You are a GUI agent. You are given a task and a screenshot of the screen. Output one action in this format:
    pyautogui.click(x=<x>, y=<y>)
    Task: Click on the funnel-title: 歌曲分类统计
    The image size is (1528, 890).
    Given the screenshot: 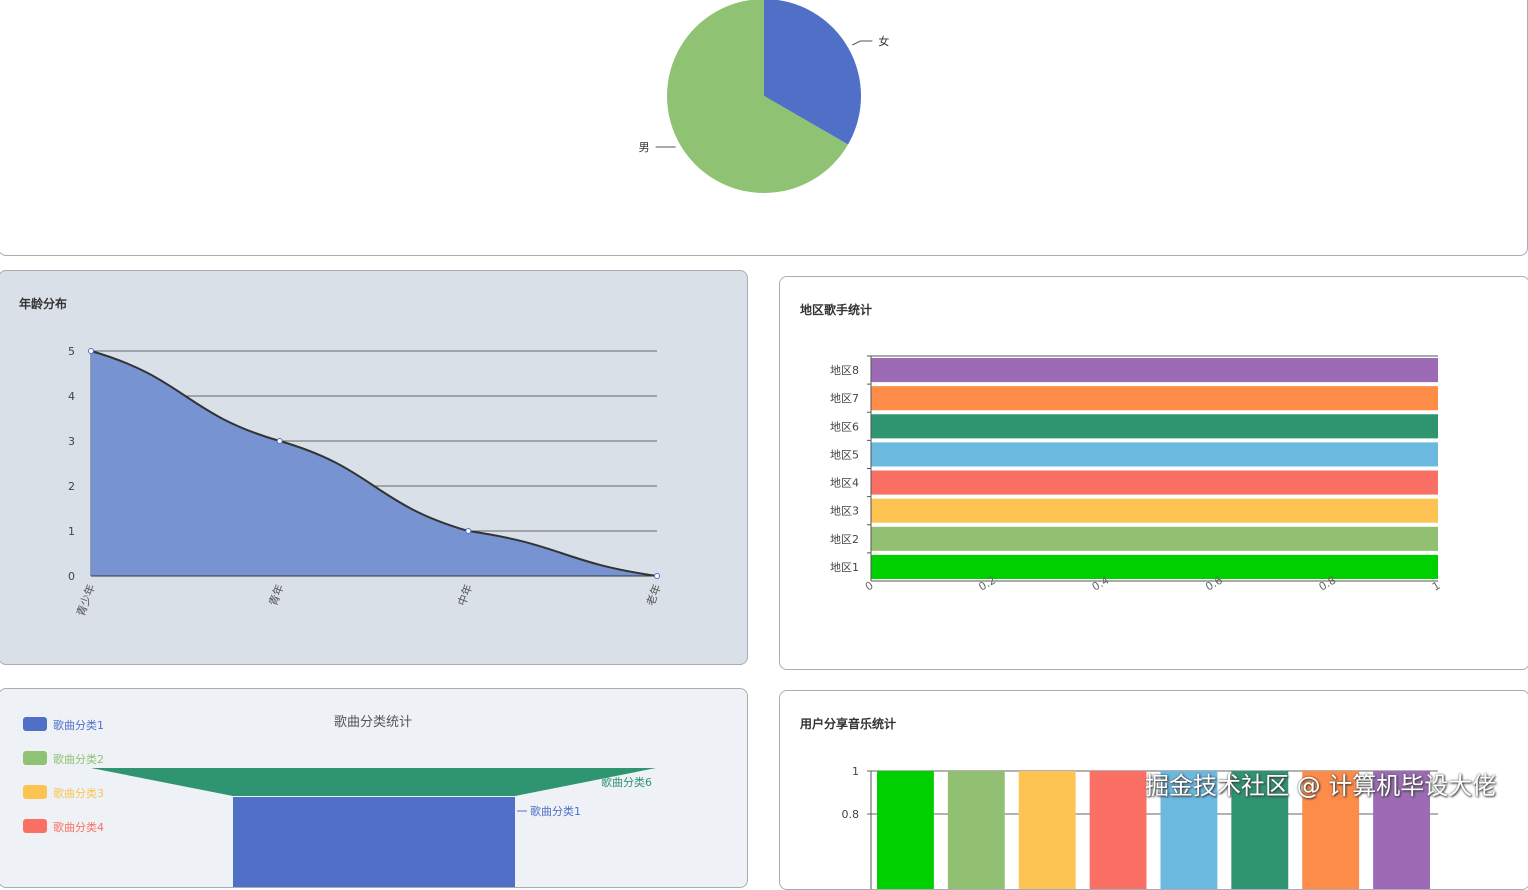 What is the action you would take?
    pyautogui.click(x=373, y=722)
    